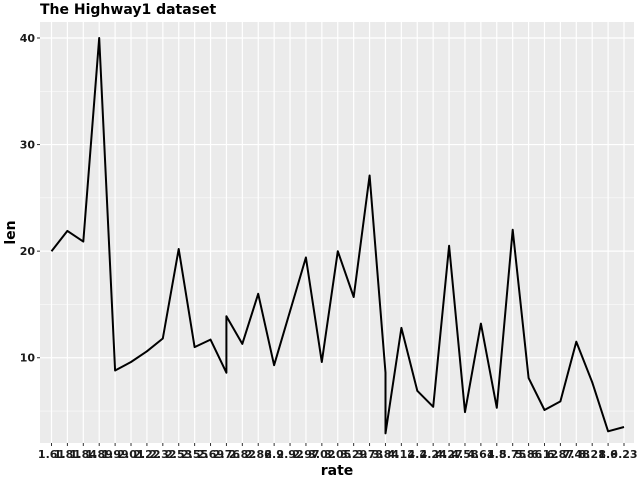 The height and width of the screenshot is (480, 640). Describe the element at coordinates (30, 198) in the screenshot. I see `y-axis: 10 20 30 40` at that location.